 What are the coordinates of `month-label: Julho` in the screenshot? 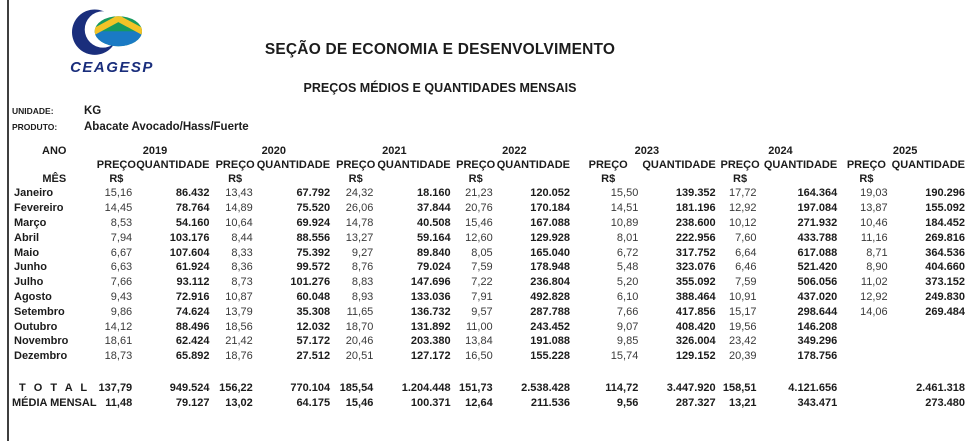 It's located at (29, 282).